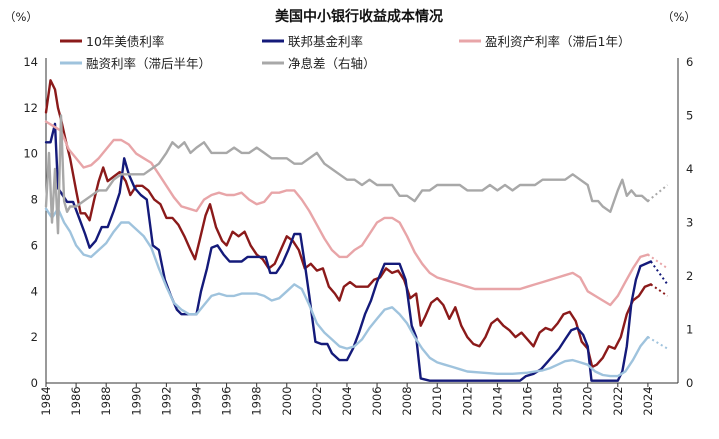 This screenshot has height=439, width=719. What do you see at coordinates (257, 400) in the screenshot?
I see `x-tick-label: 1998` at bounding box center [257, 400].